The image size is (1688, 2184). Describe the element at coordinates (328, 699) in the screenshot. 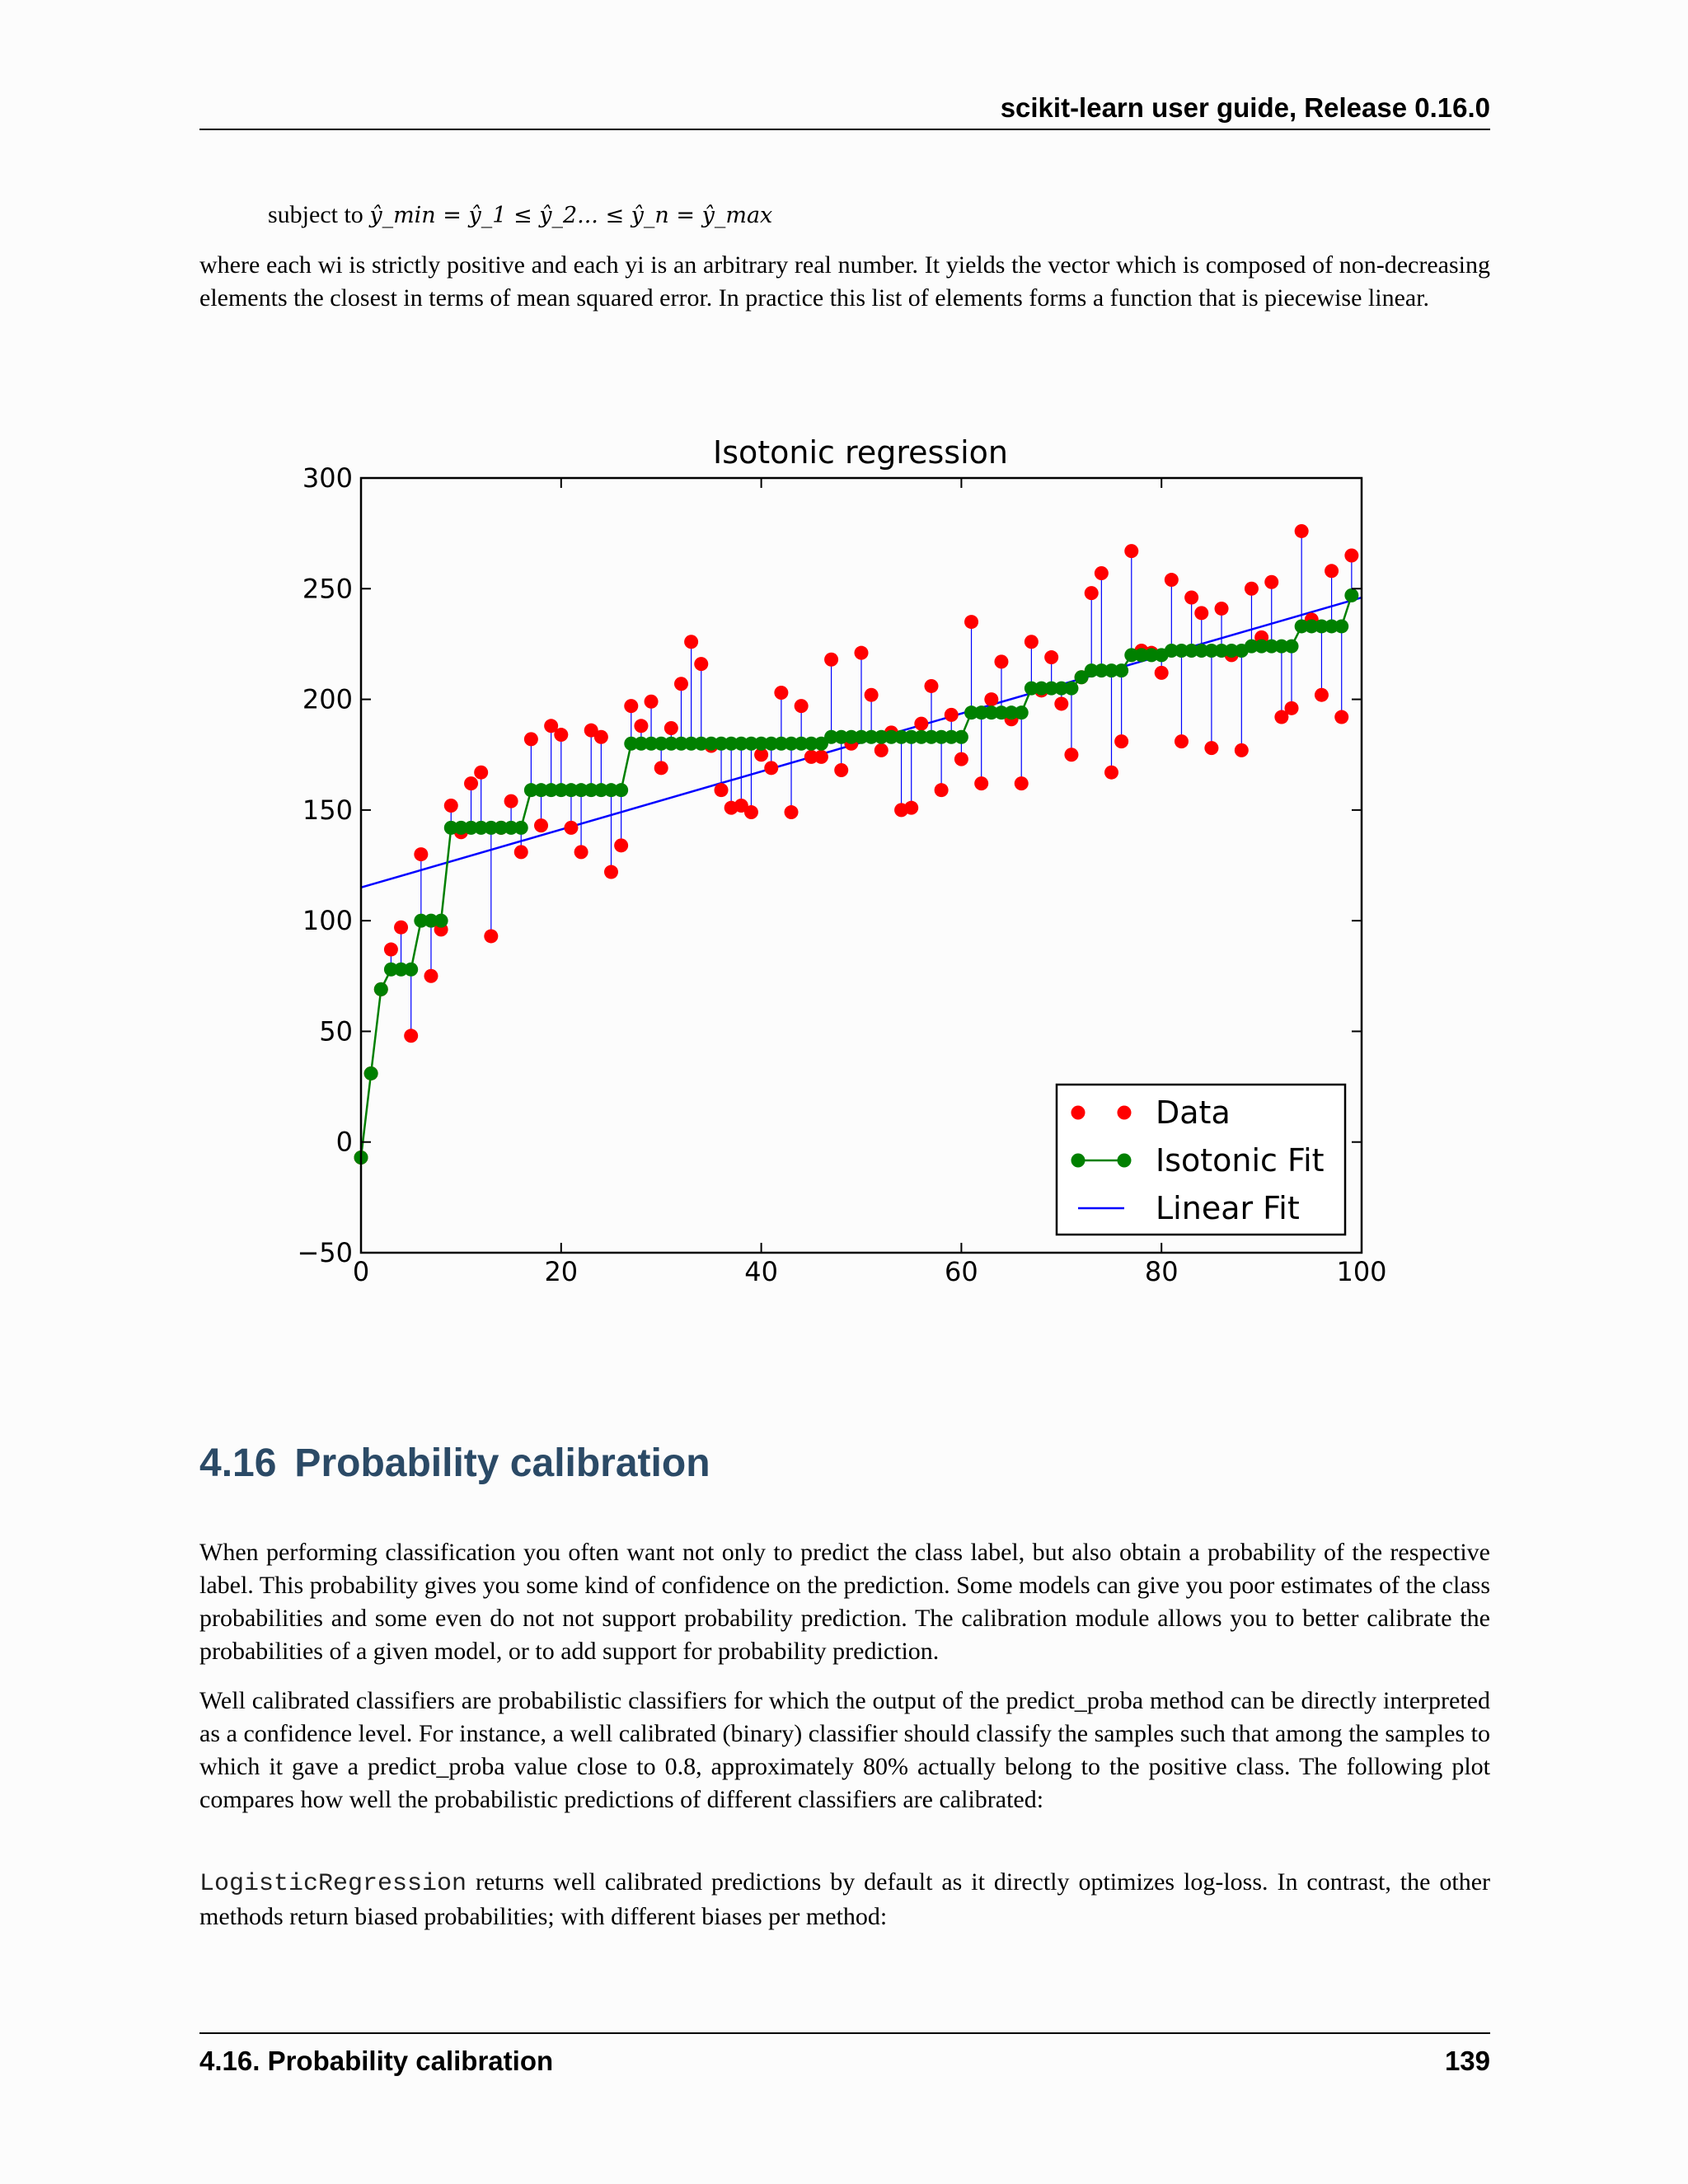

I see `y-tick-label: 200` at that location.